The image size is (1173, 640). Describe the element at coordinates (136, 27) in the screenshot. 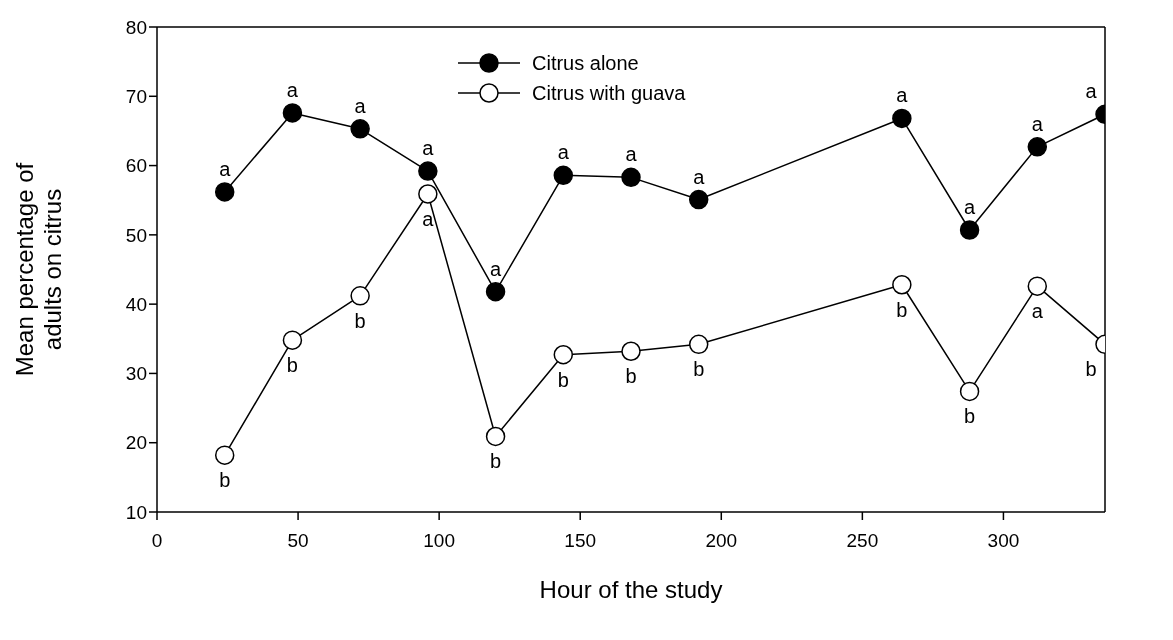

I see `y-tick-label: 80` at that location.